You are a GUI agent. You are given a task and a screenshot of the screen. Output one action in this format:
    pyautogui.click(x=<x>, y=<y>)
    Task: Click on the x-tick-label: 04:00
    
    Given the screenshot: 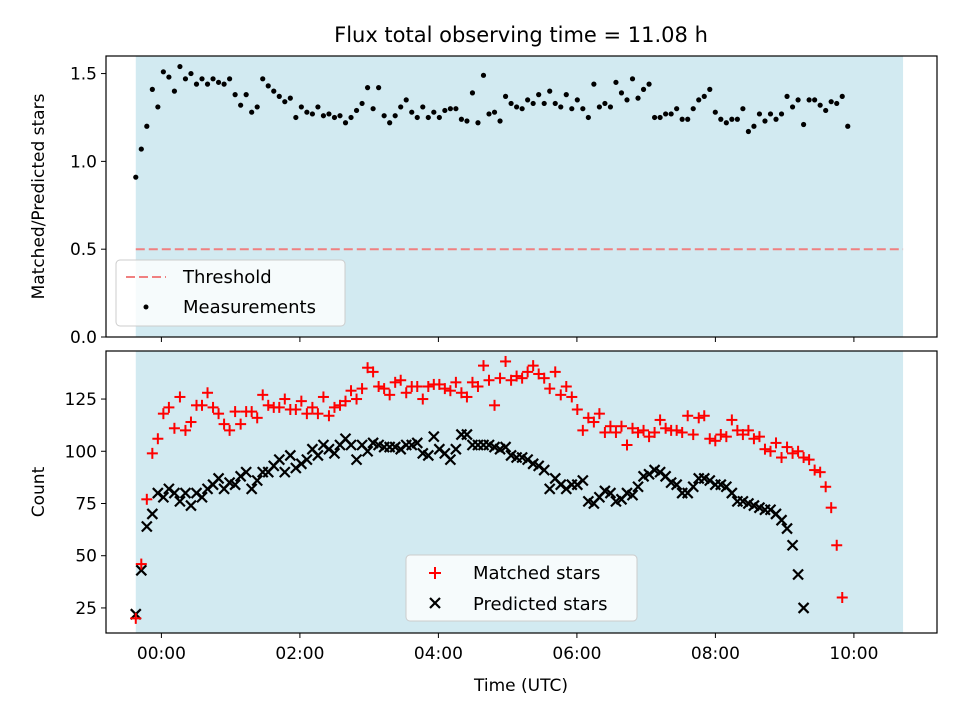 What is the action you would take?
    pyautogui.click(x=438, y=654)
    